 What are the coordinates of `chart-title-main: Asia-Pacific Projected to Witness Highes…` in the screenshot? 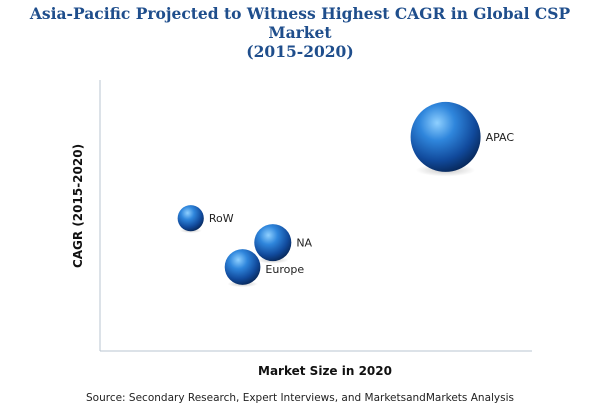 It's located at (300, 23).